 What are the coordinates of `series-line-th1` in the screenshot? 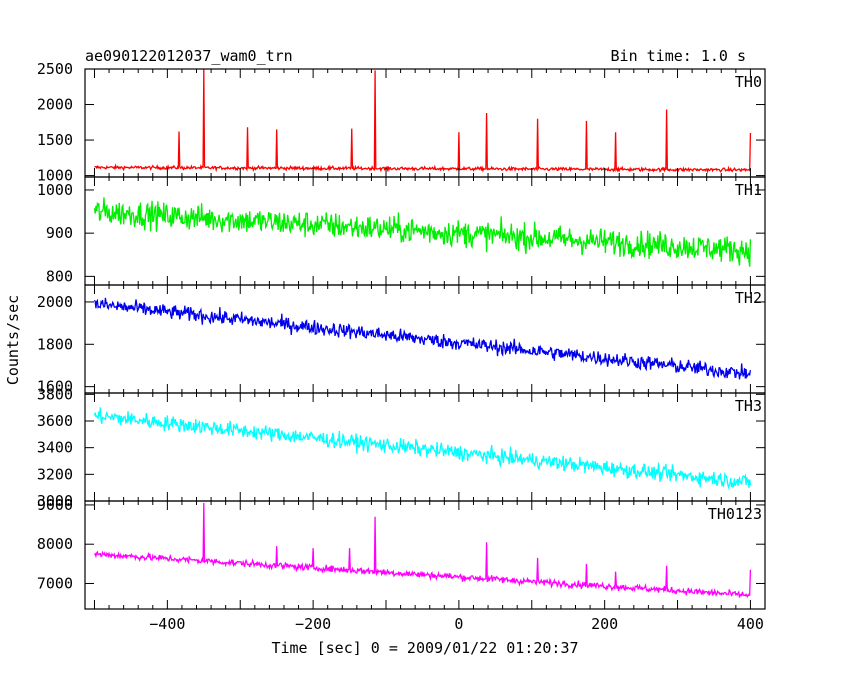 It's located at (422, 232).